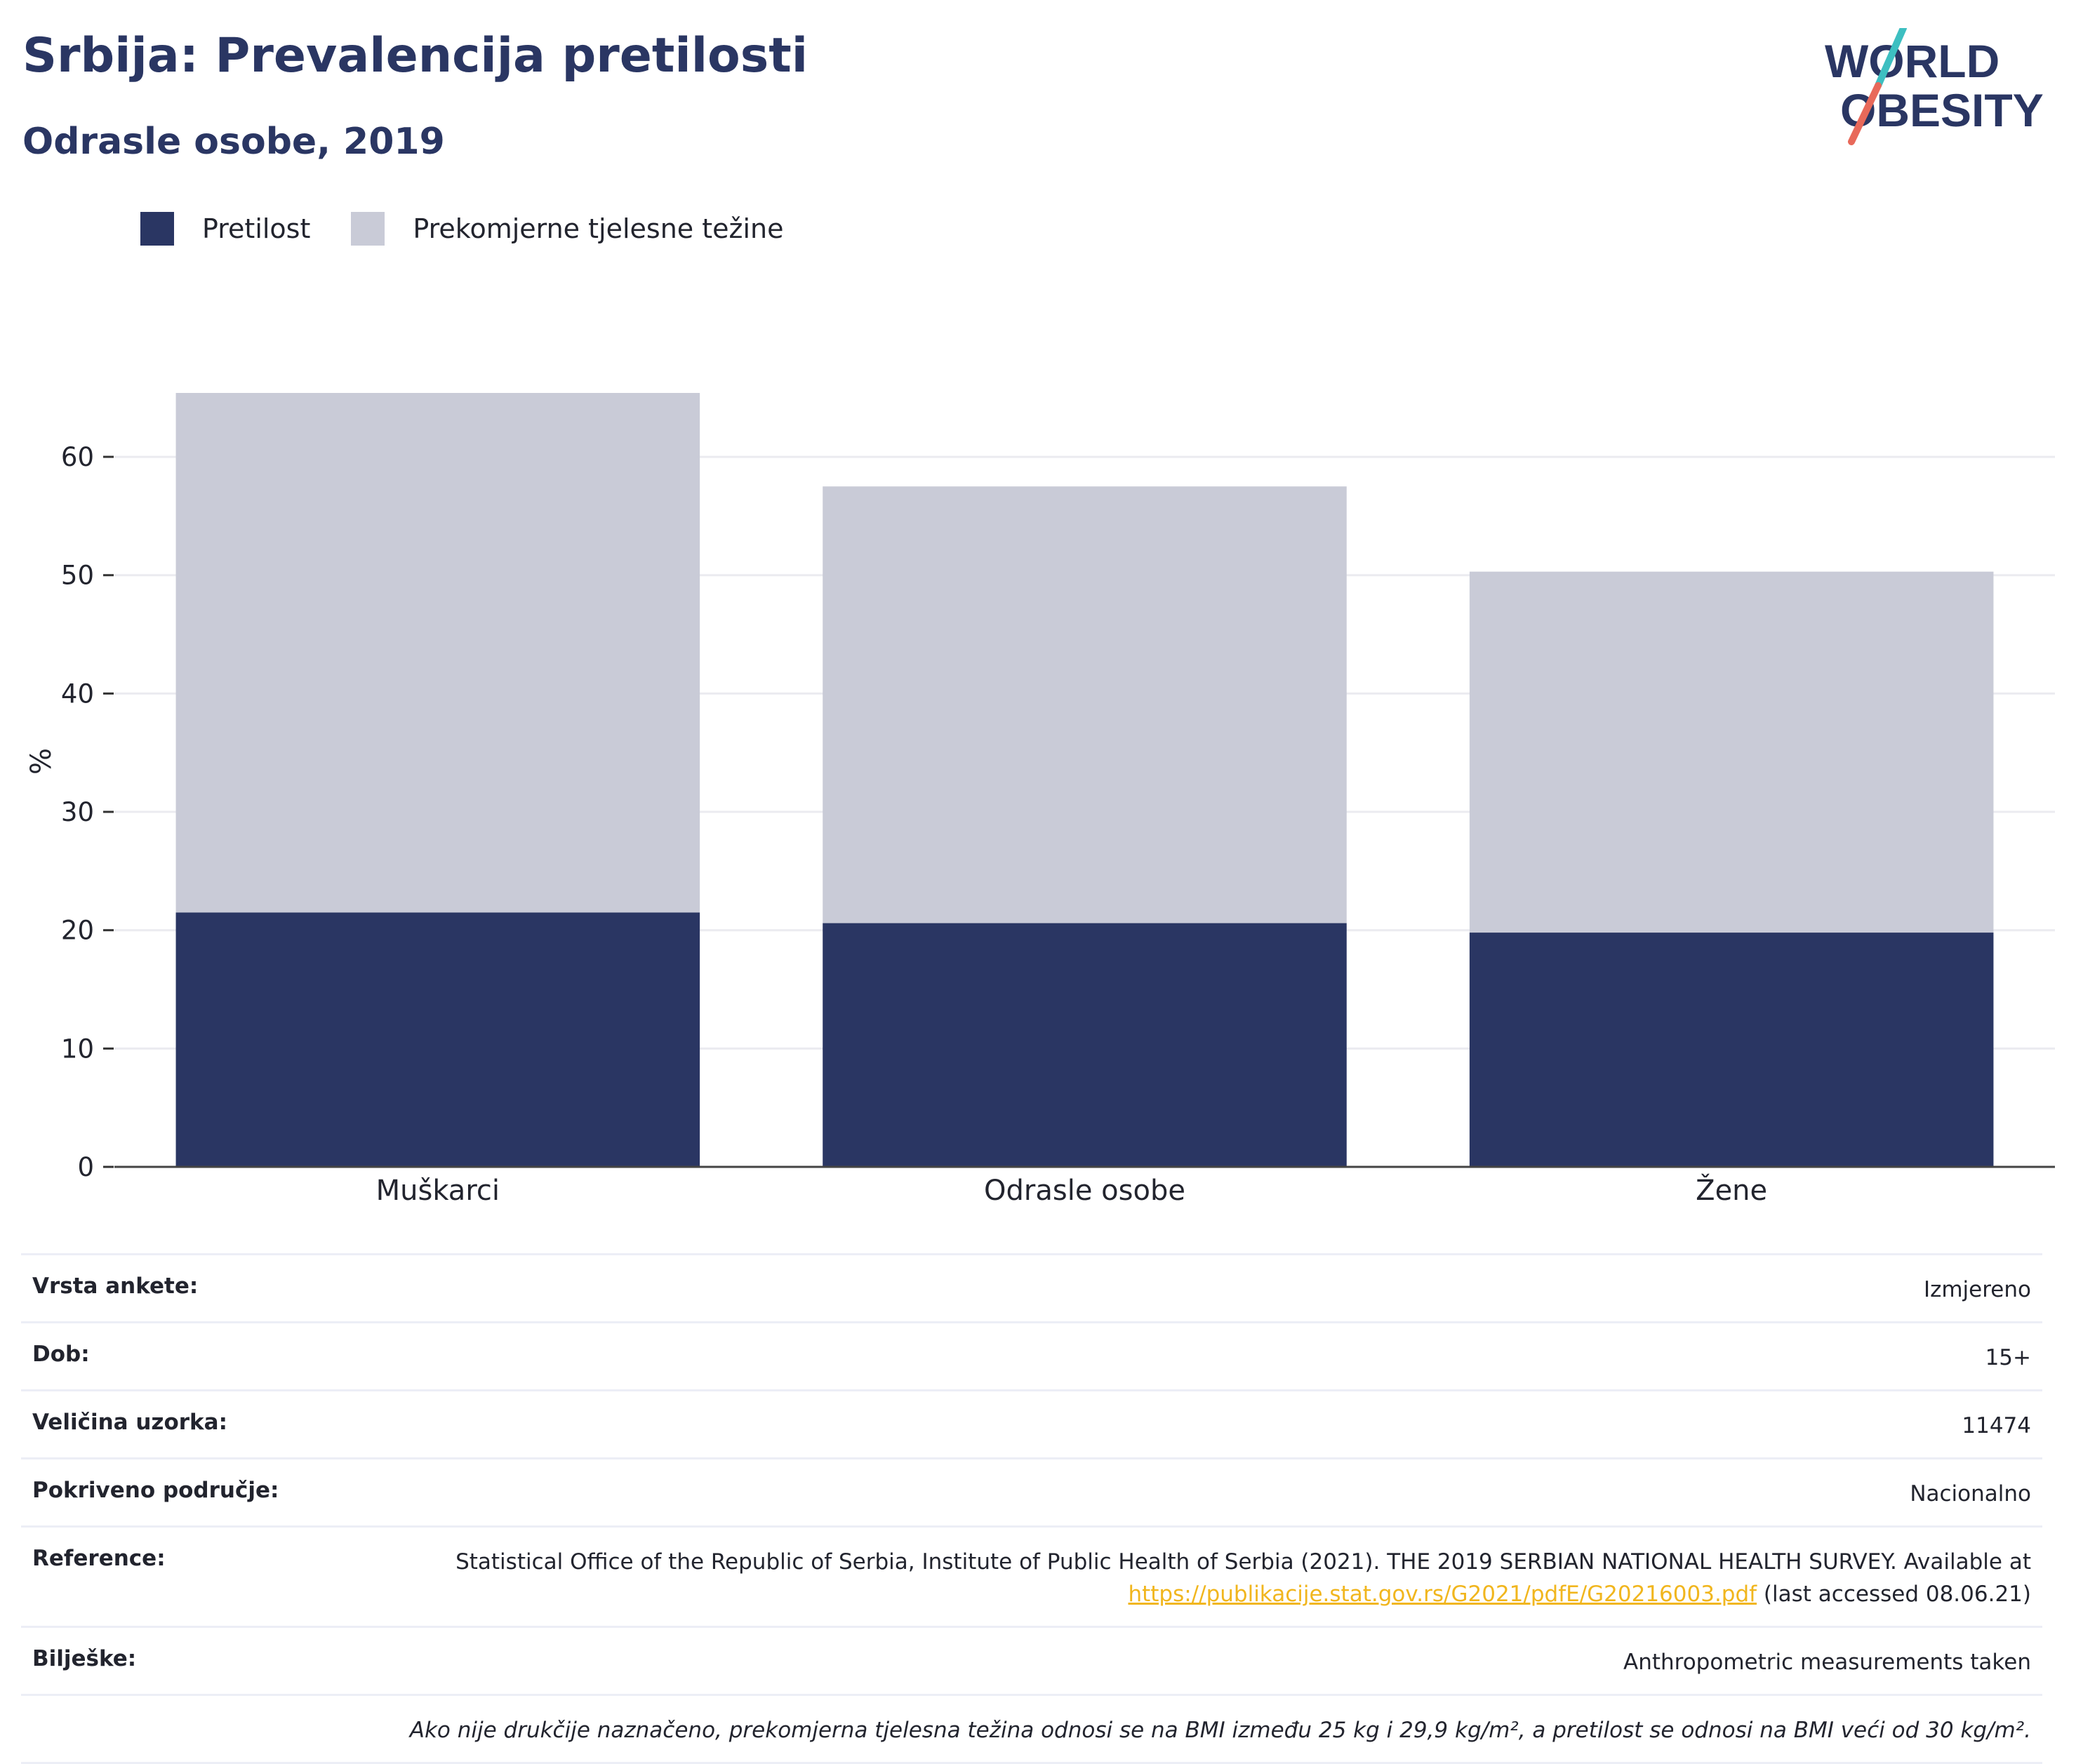 This screenshot has width=2076, height=1764. What do you see at coordinates (77, 1049) in the screenshot?
I see `y-tick-label: 10` at bounding box center [77, 1049].